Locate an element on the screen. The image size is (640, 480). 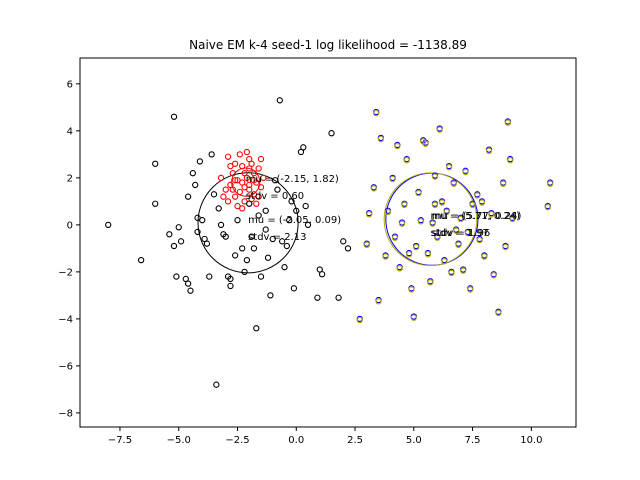
mu-annotation-0: mu = (-2.15, 1.82) is located at coordinates (292, 179).